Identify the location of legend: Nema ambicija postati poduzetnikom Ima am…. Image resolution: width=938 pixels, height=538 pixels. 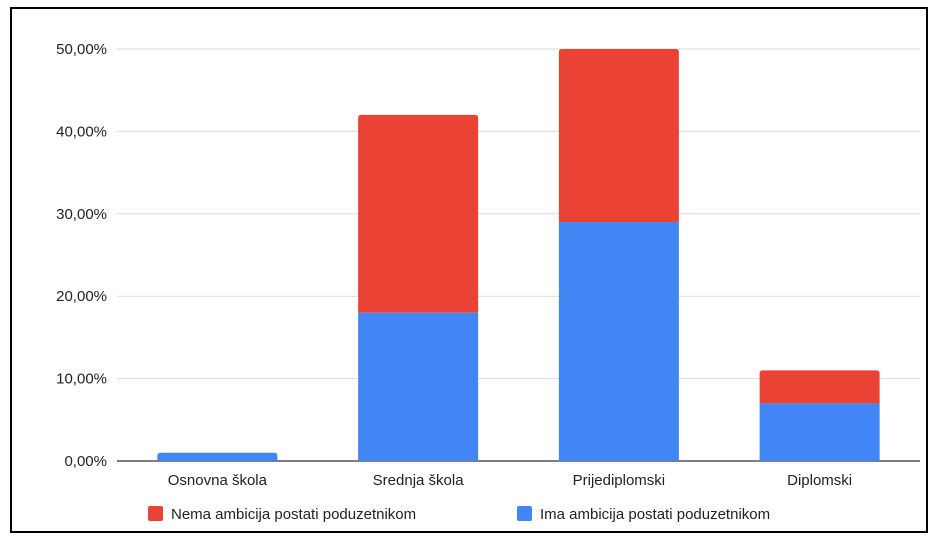
(459, 514).